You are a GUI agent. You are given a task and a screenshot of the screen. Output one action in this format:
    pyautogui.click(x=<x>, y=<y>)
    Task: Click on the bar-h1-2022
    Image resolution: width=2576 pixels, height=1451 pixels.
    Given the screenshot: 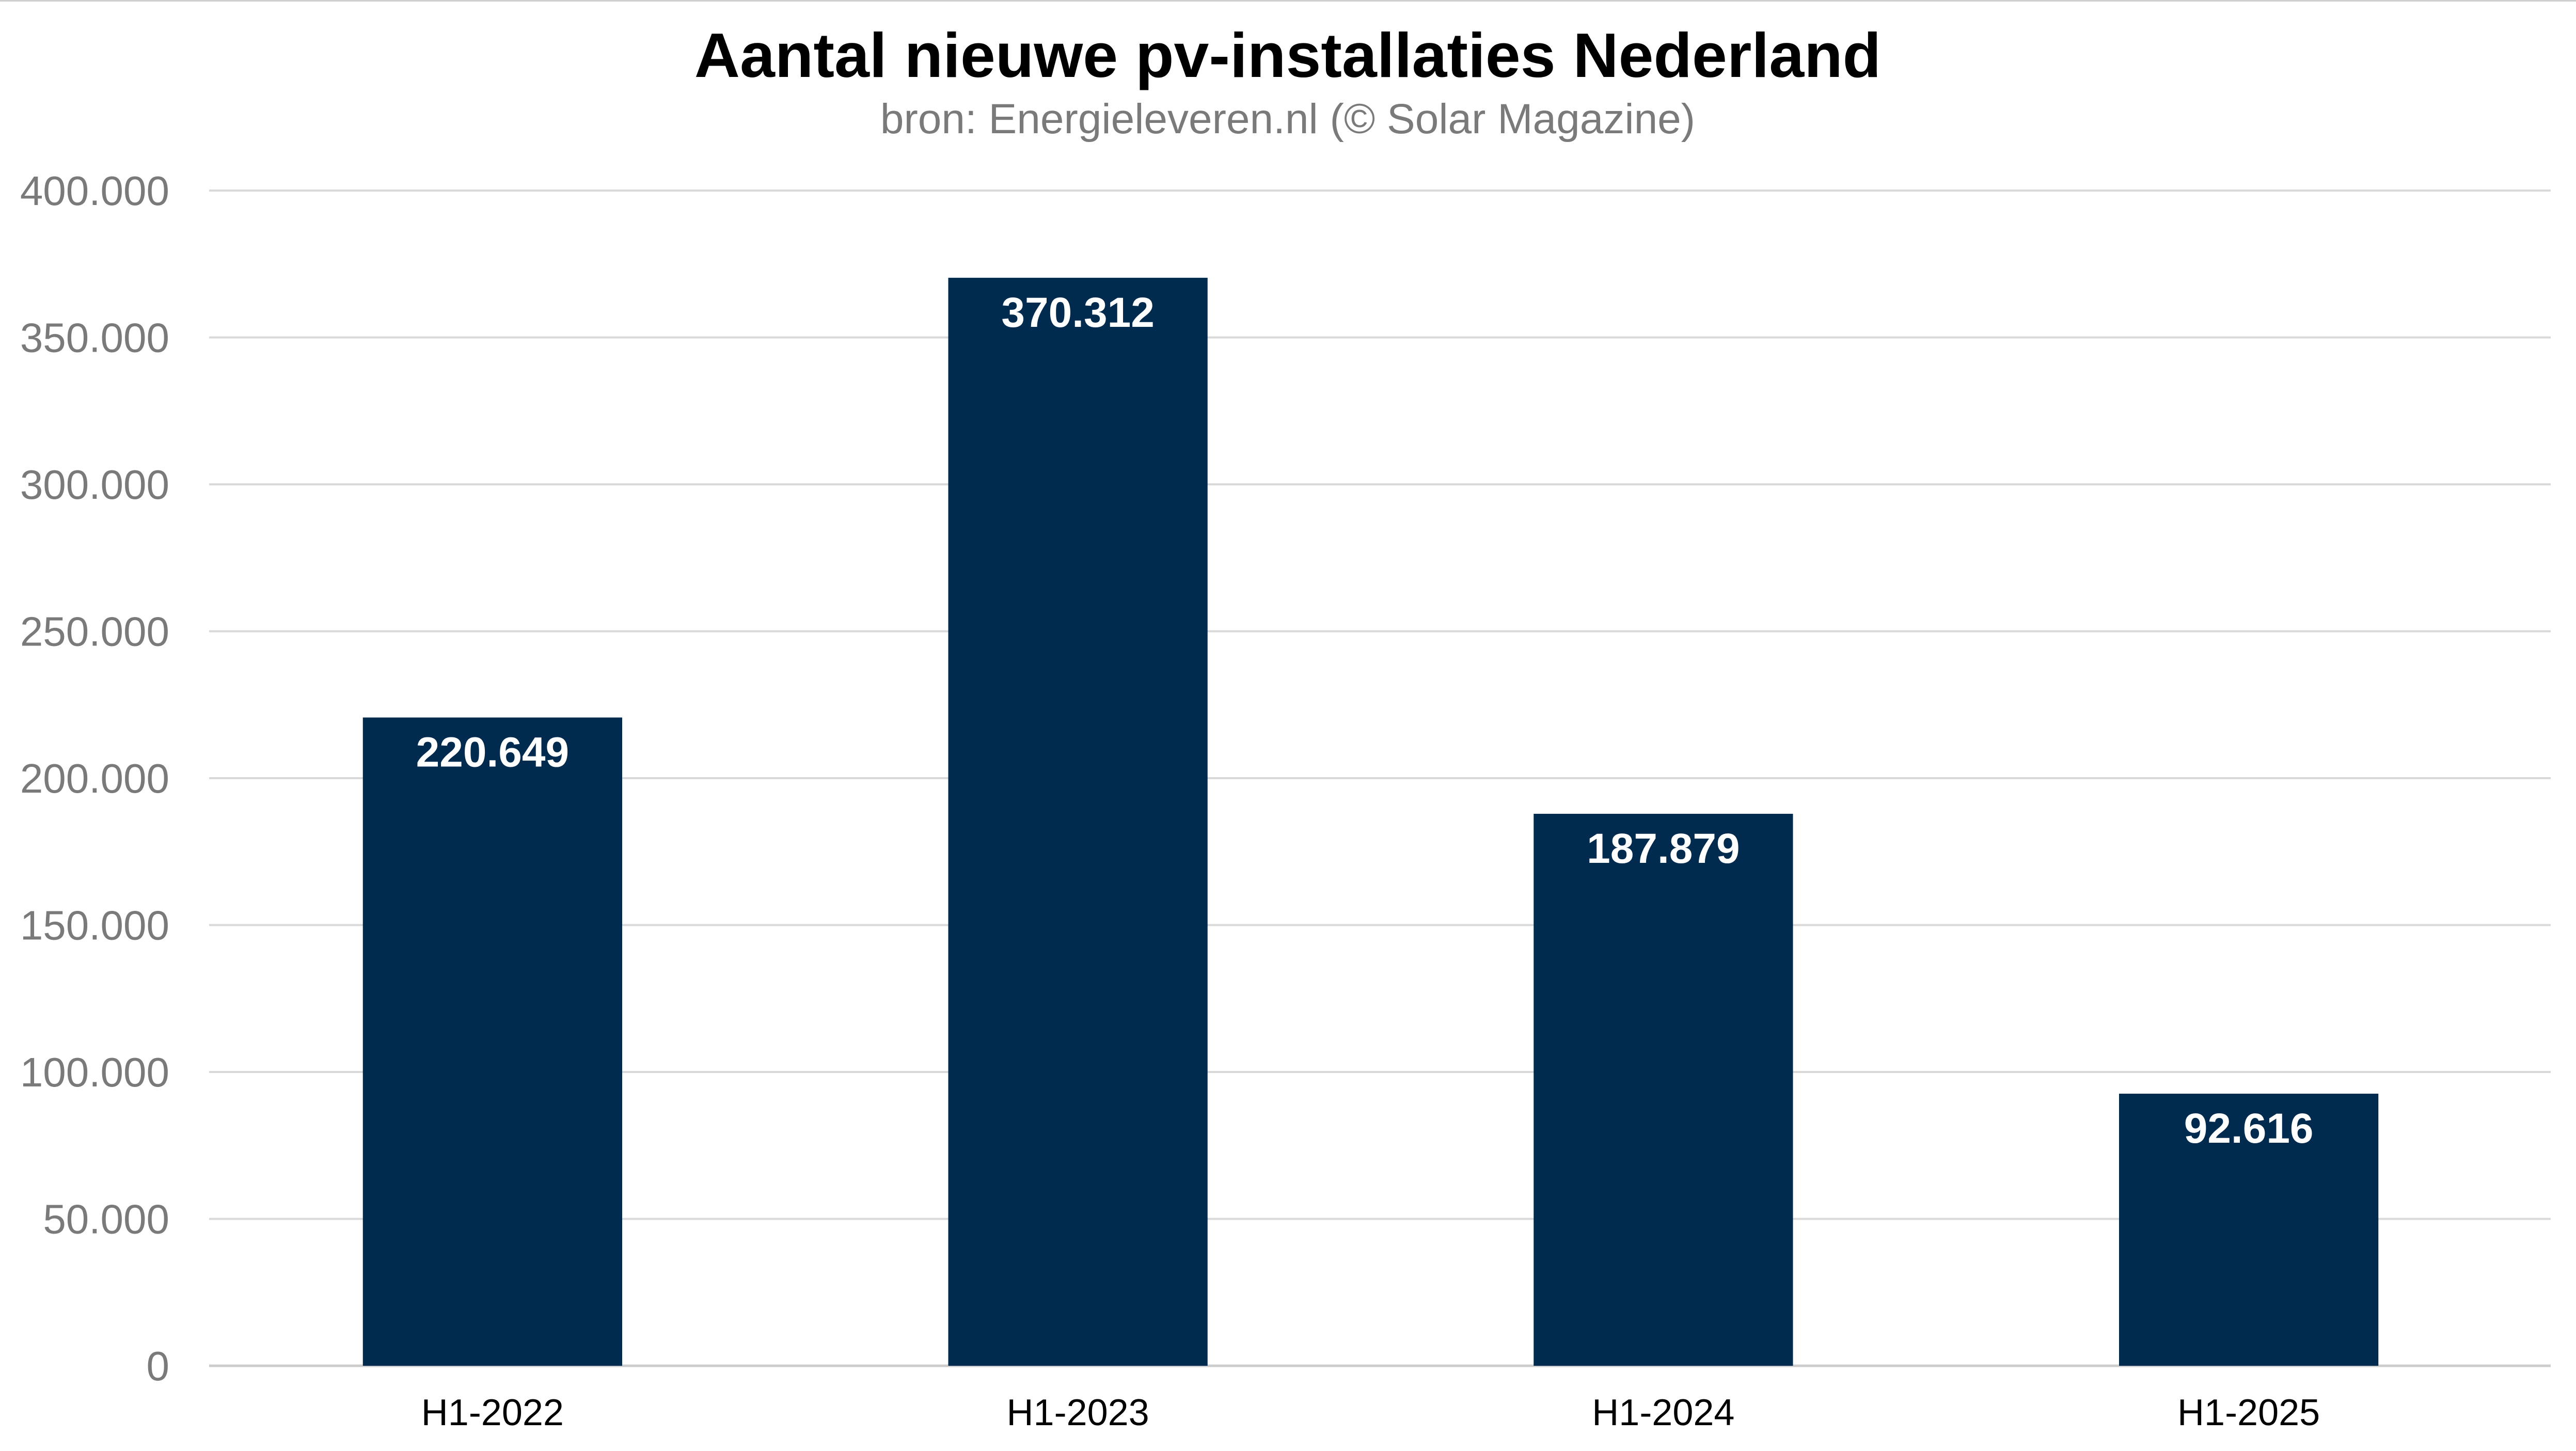 What is the action you would take?
    pyautogui.click(x=493, y=1041)
    